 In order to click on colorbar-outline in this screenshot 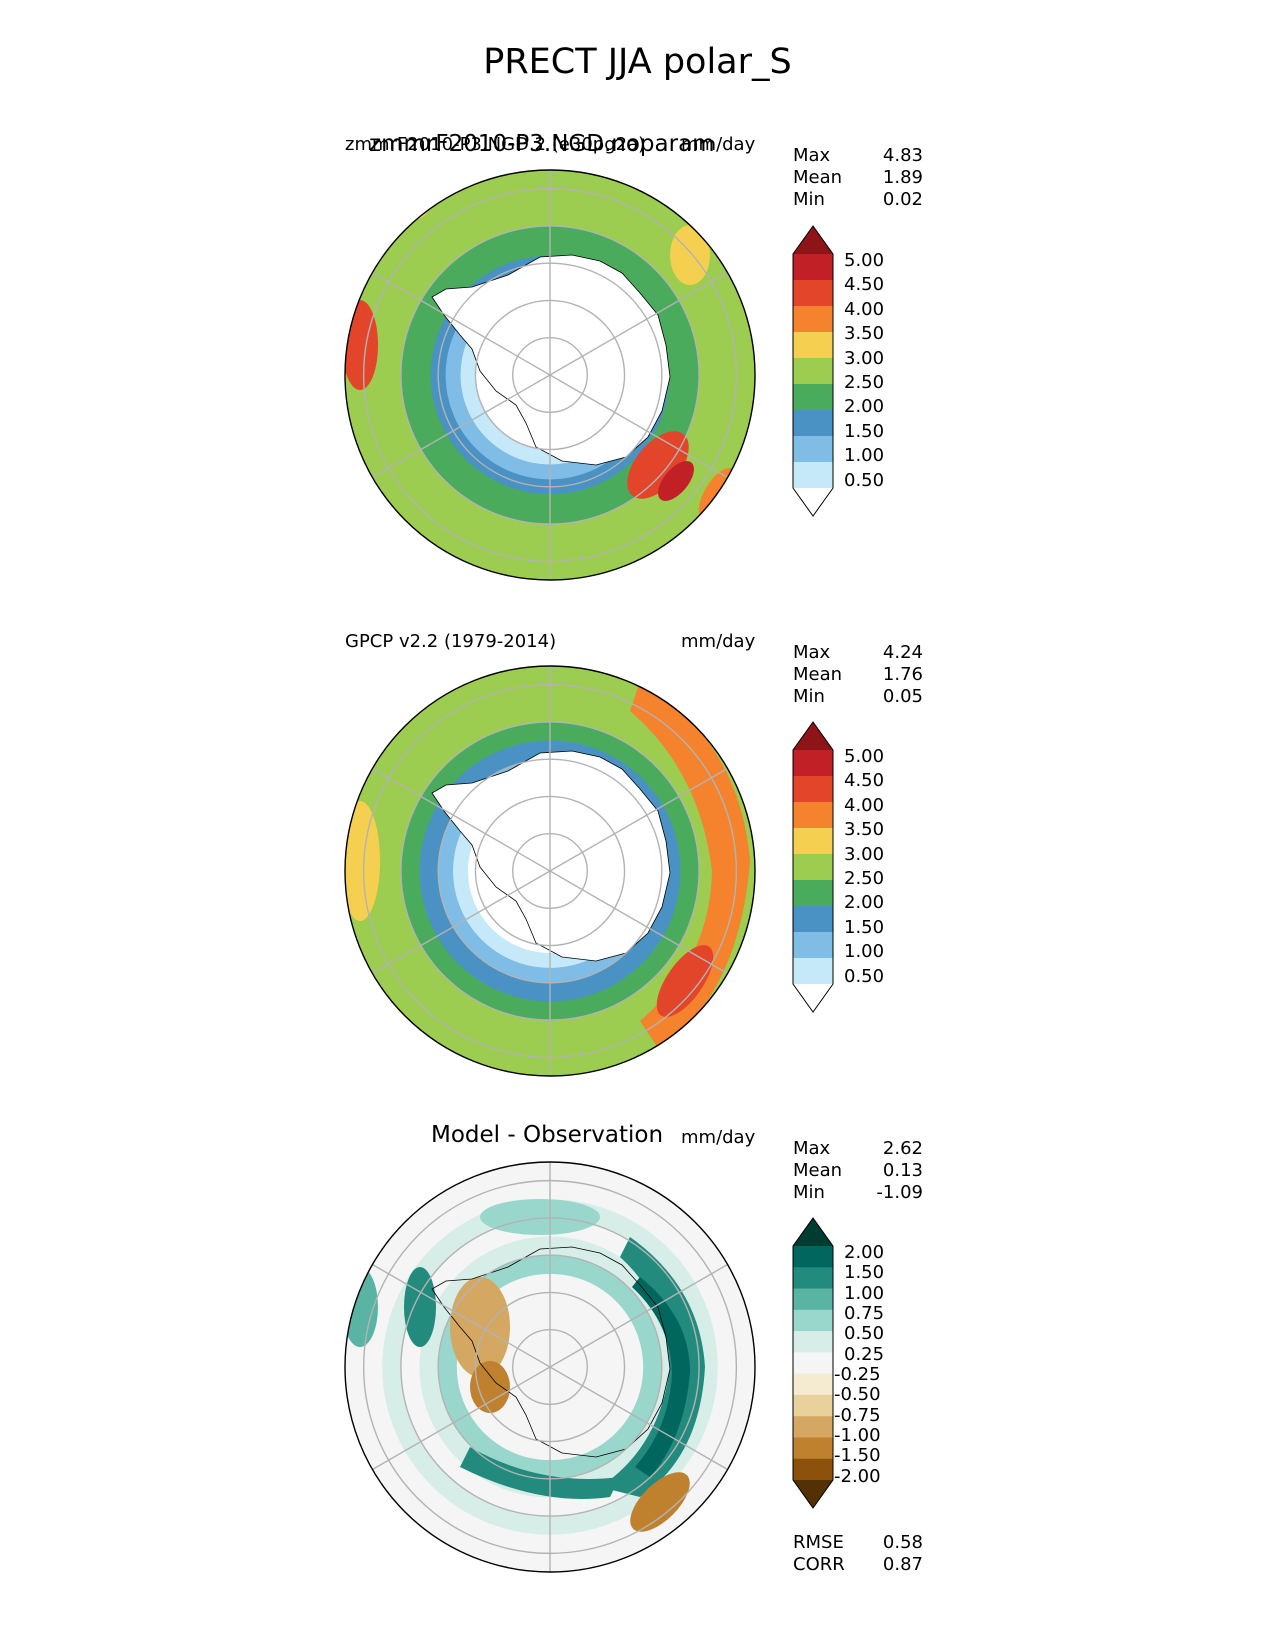, I will do `click(813, 1363)`.